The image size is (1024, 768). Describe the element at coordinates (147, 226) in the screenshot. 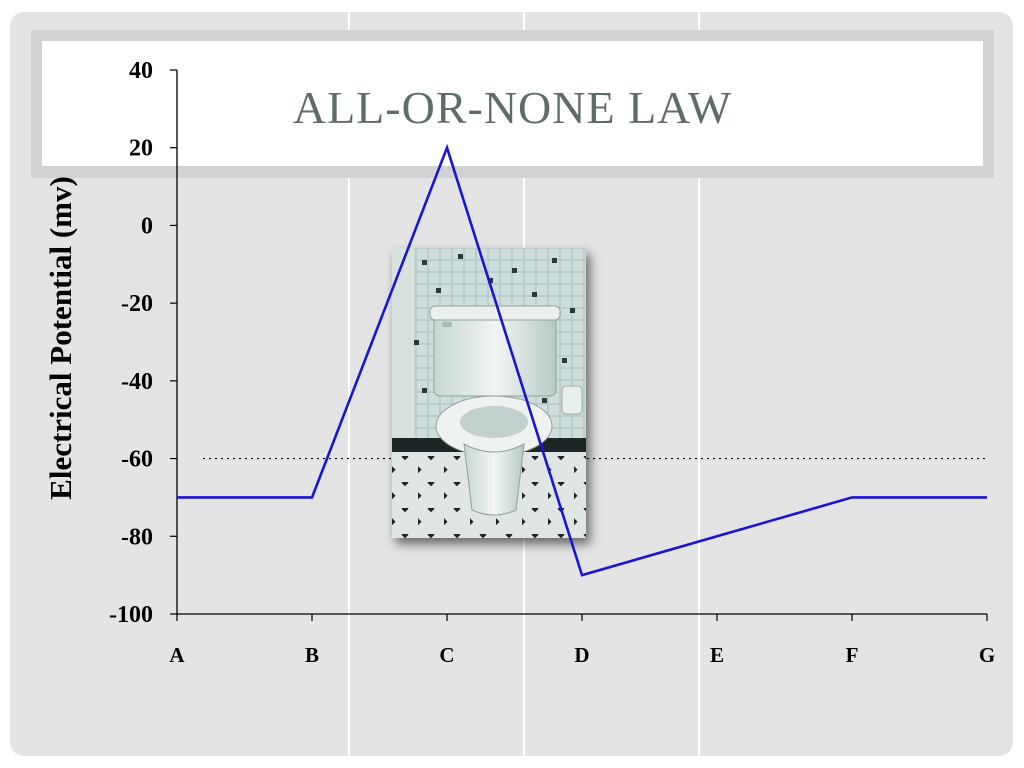

I see `y-tick-label: 0` at that location.